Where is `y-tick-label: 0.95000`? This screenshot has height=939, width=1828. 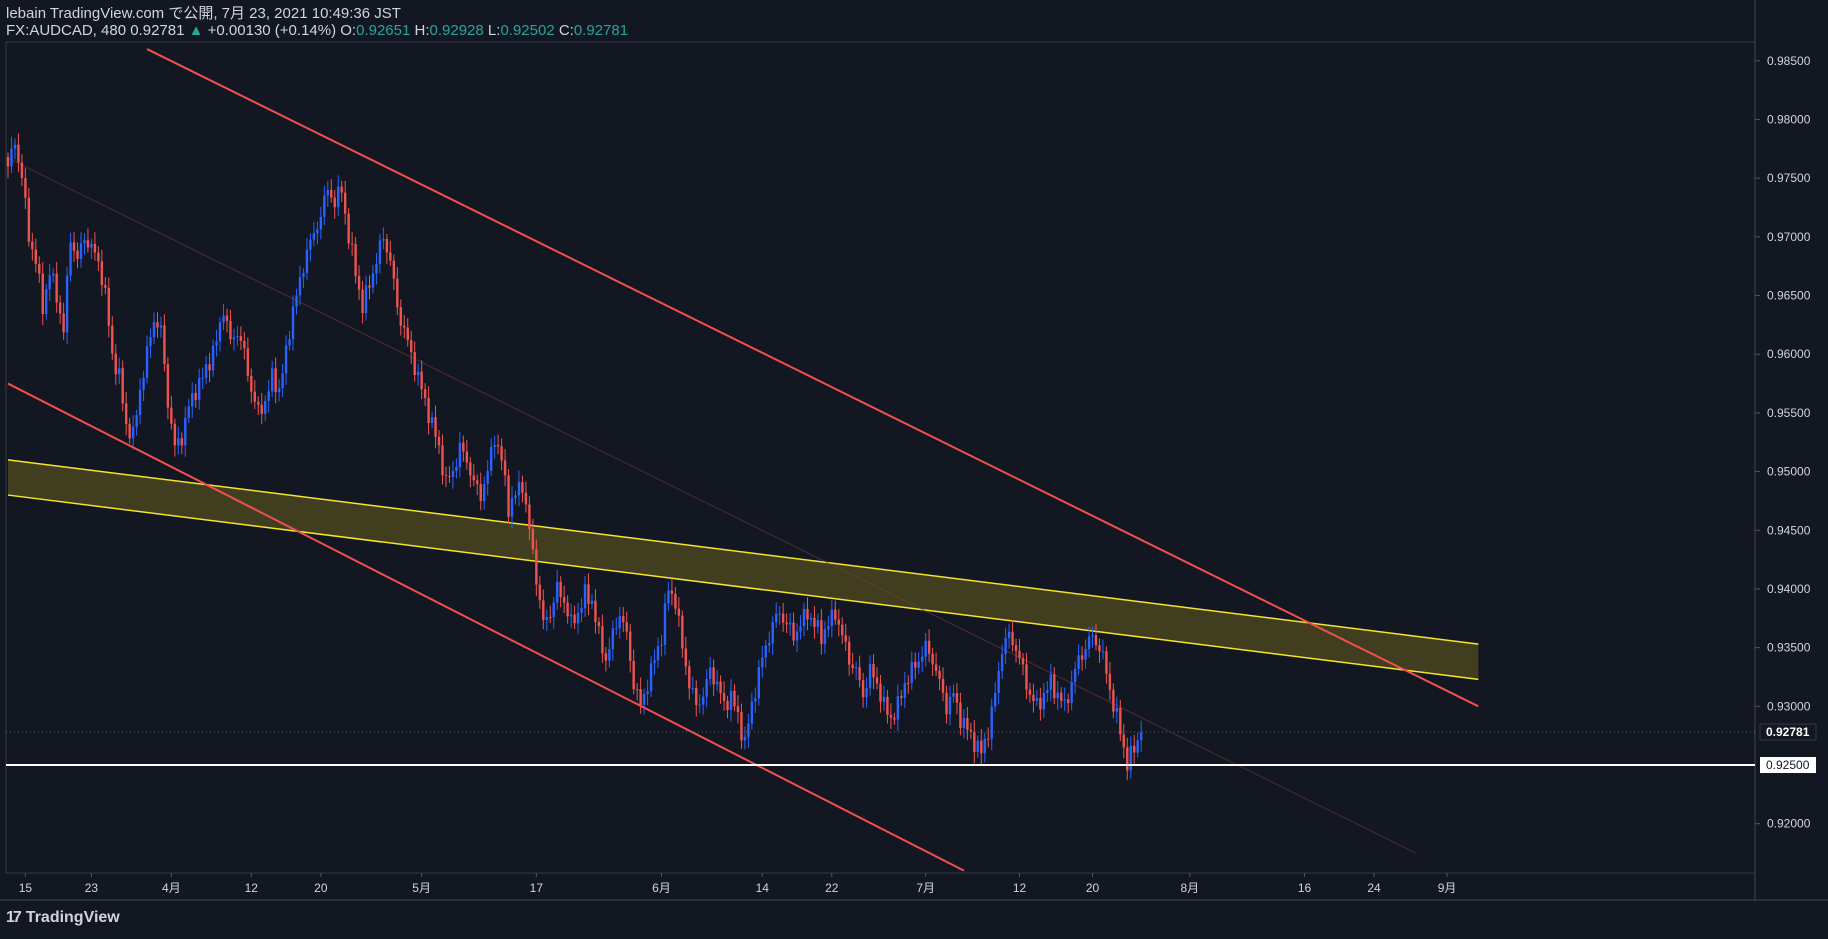 y-tick-label: 0.95000 is located at coordinates (1789, 472).